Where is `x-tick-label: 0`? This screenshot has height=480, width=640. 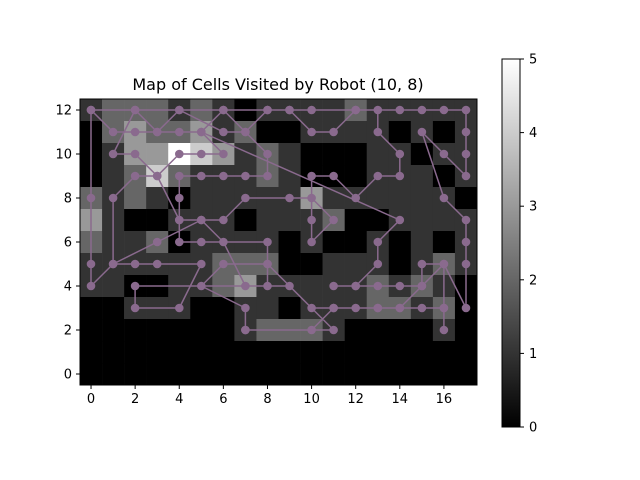
x-tick-label: 0 is located at coordinates (91, 399).